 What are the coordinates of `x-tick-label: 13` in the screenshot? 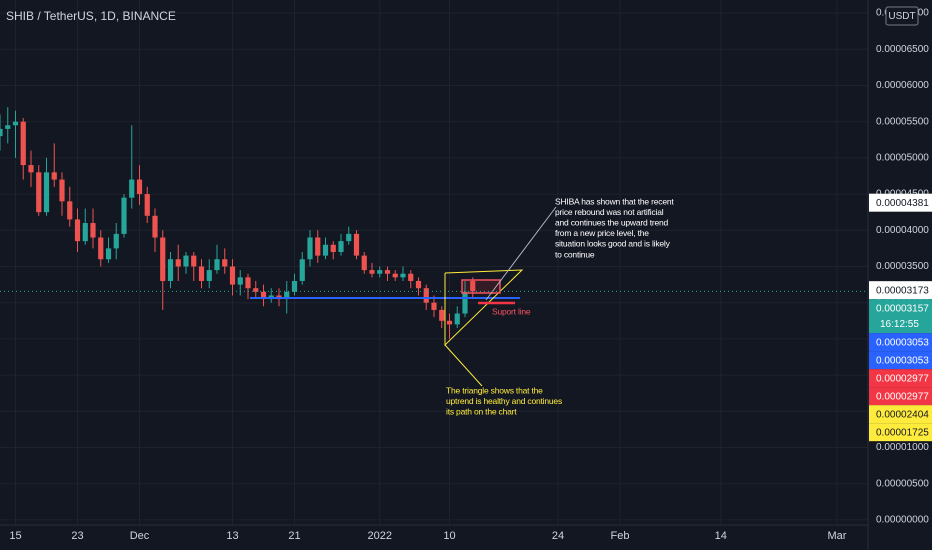 It's located at (232, 536).